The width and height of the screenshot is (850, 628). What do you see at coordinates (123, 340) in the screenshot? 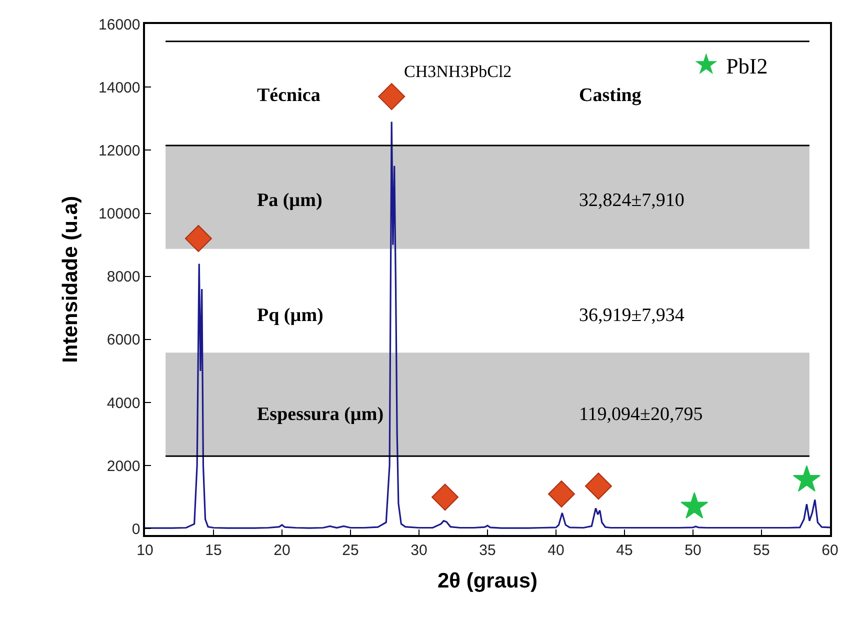
I see `y-tick-label: 6000` at bounding box center [123, 340].